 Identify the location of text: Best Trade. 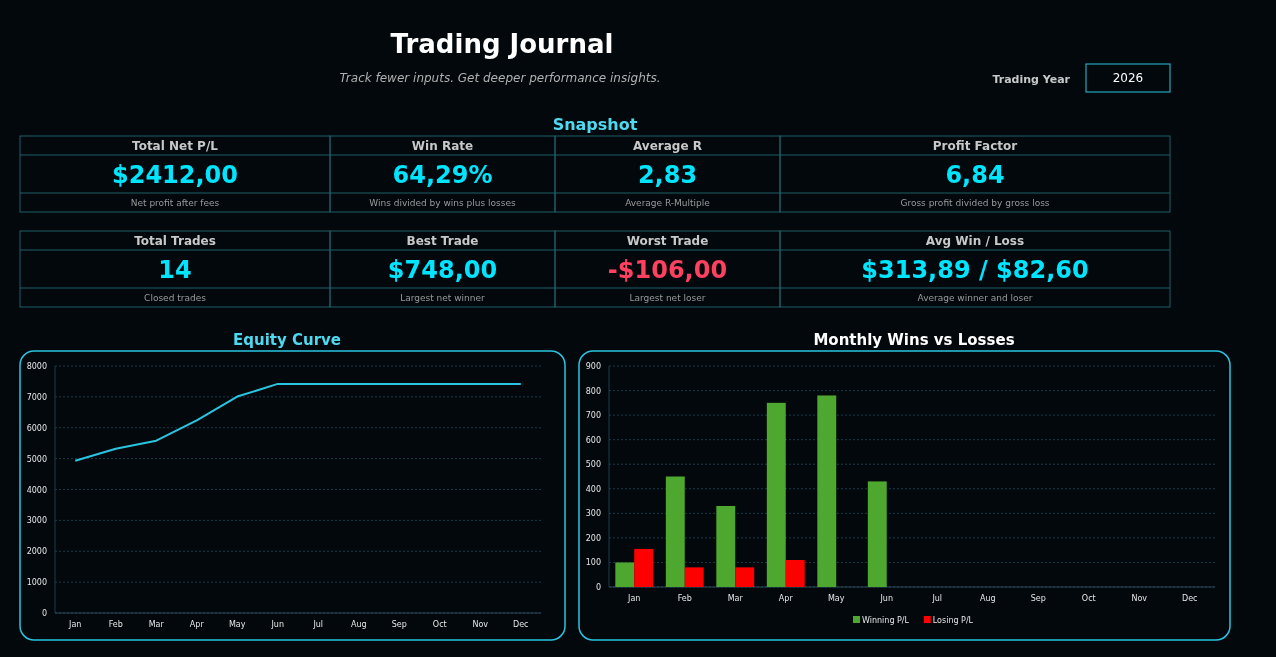
(442, 241).